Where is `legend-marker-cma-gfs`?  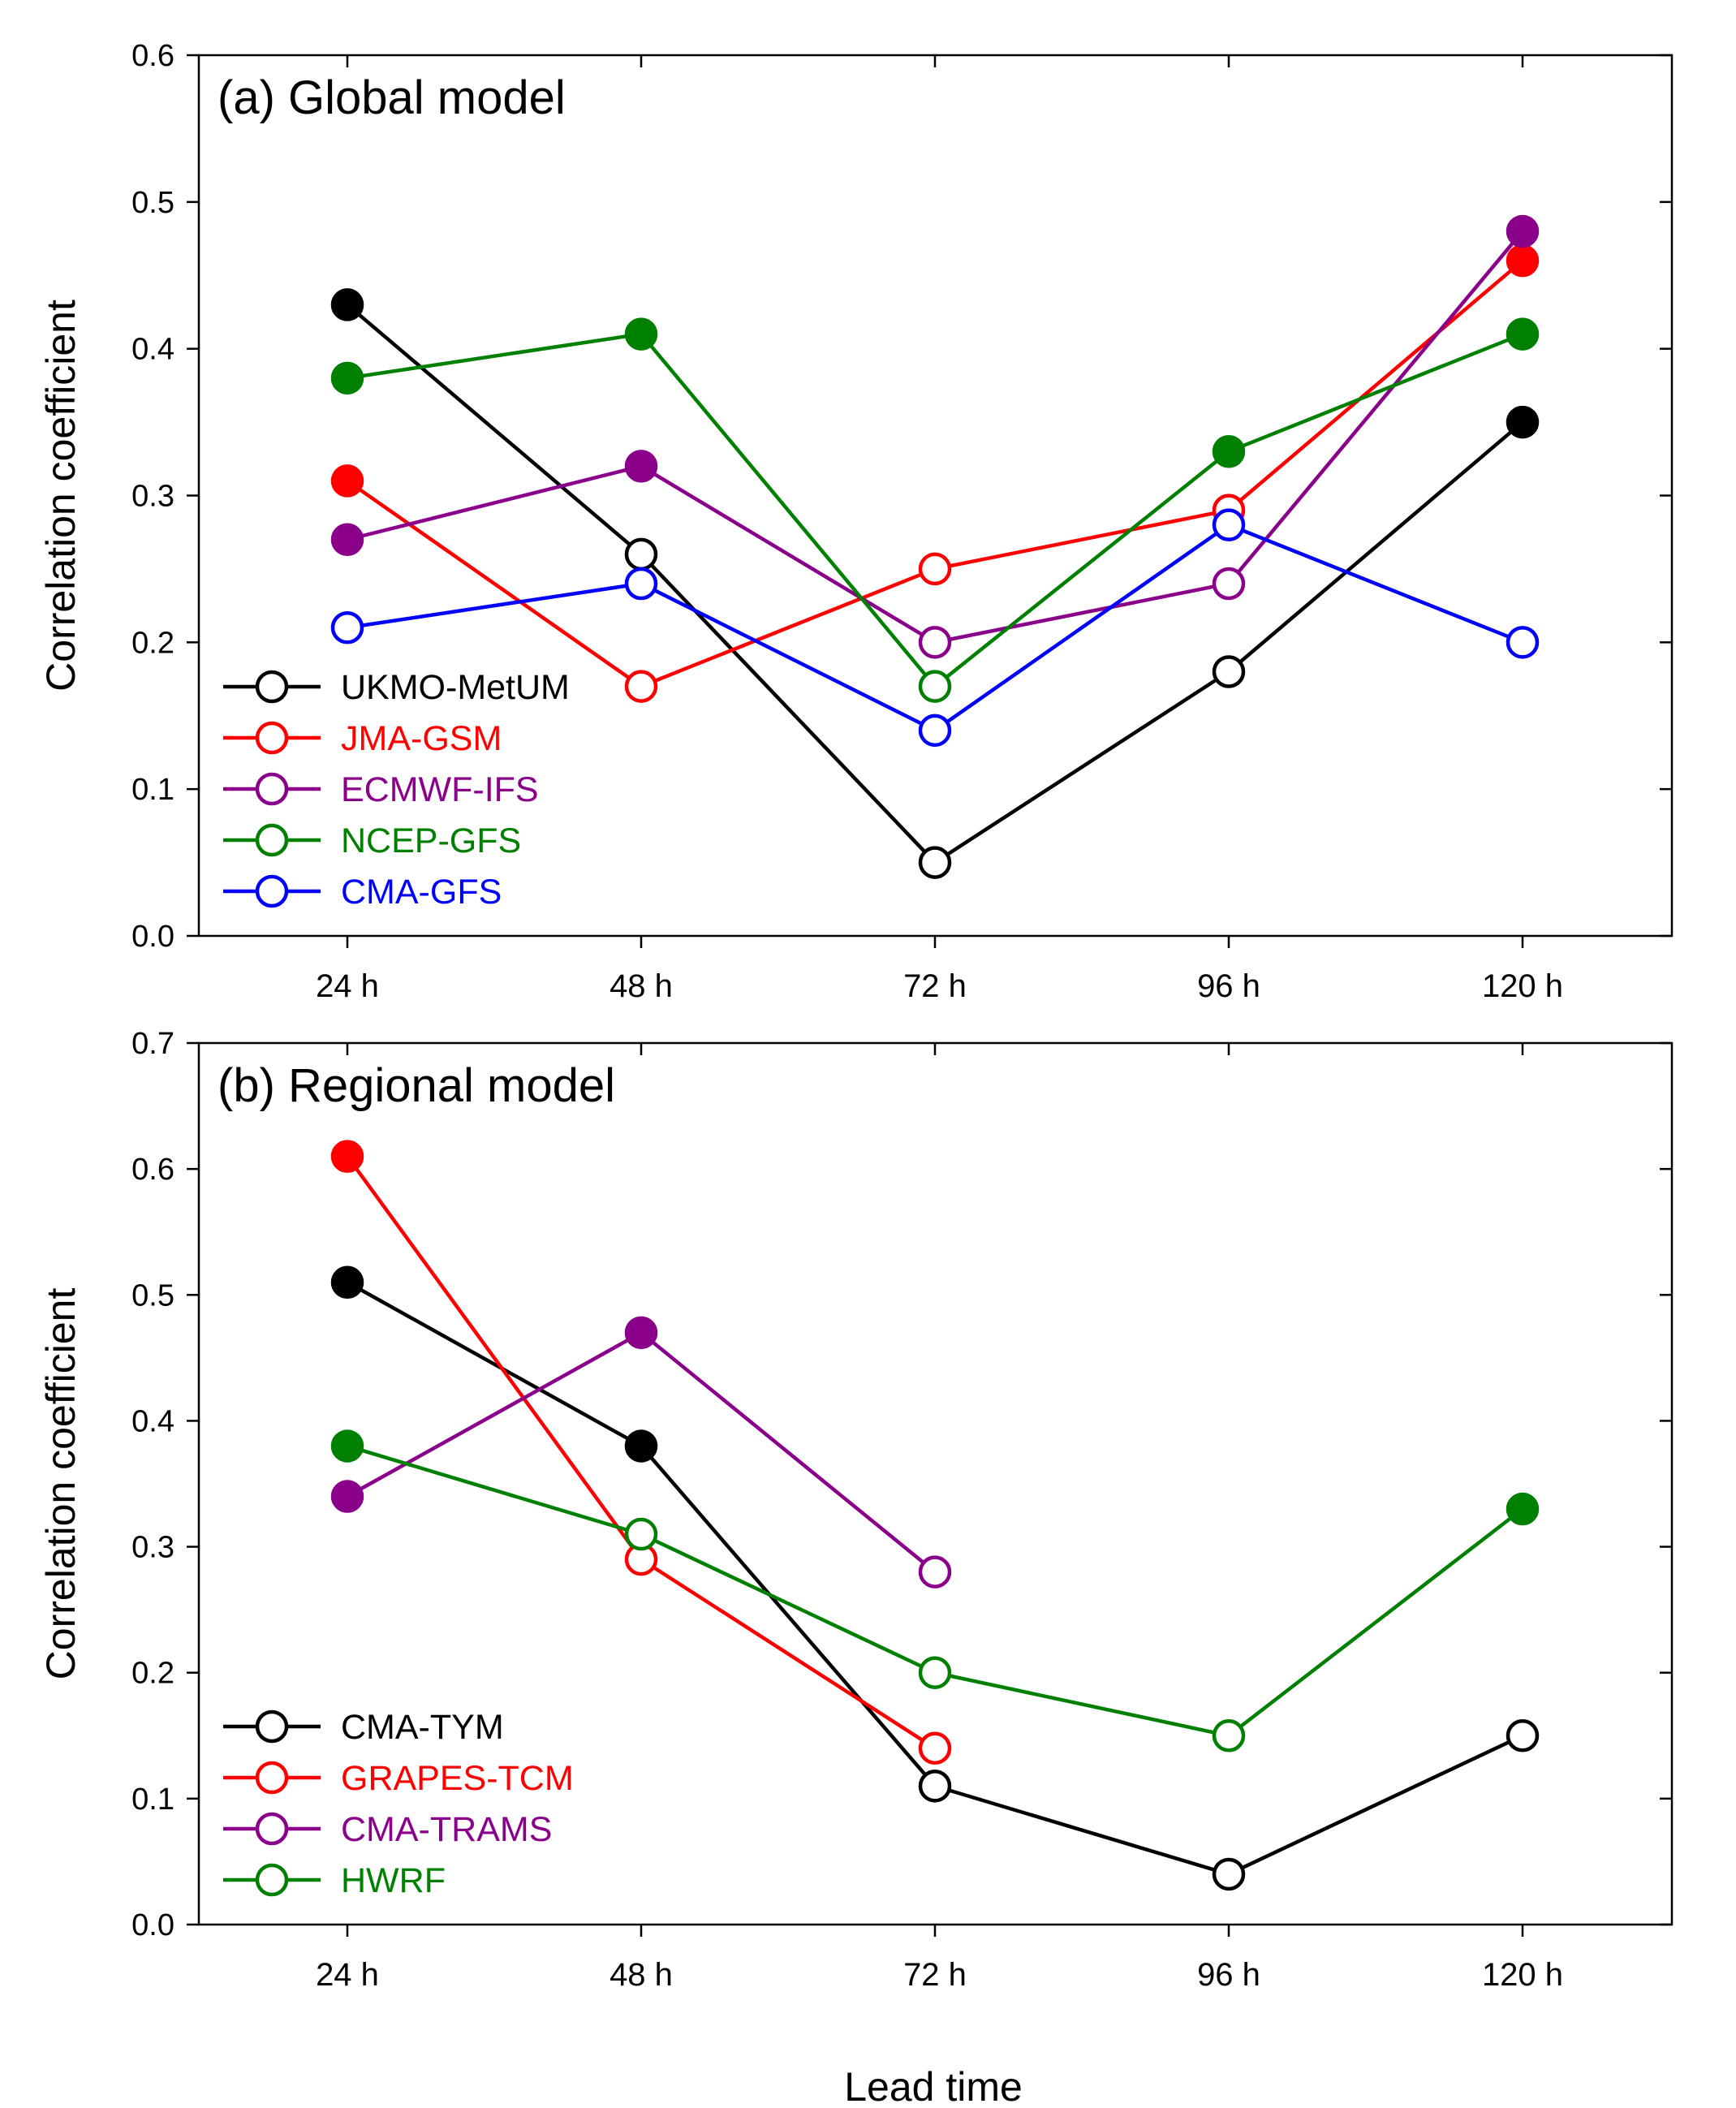 legend-marker-cma-gfs is located at coordinates (272, 891).